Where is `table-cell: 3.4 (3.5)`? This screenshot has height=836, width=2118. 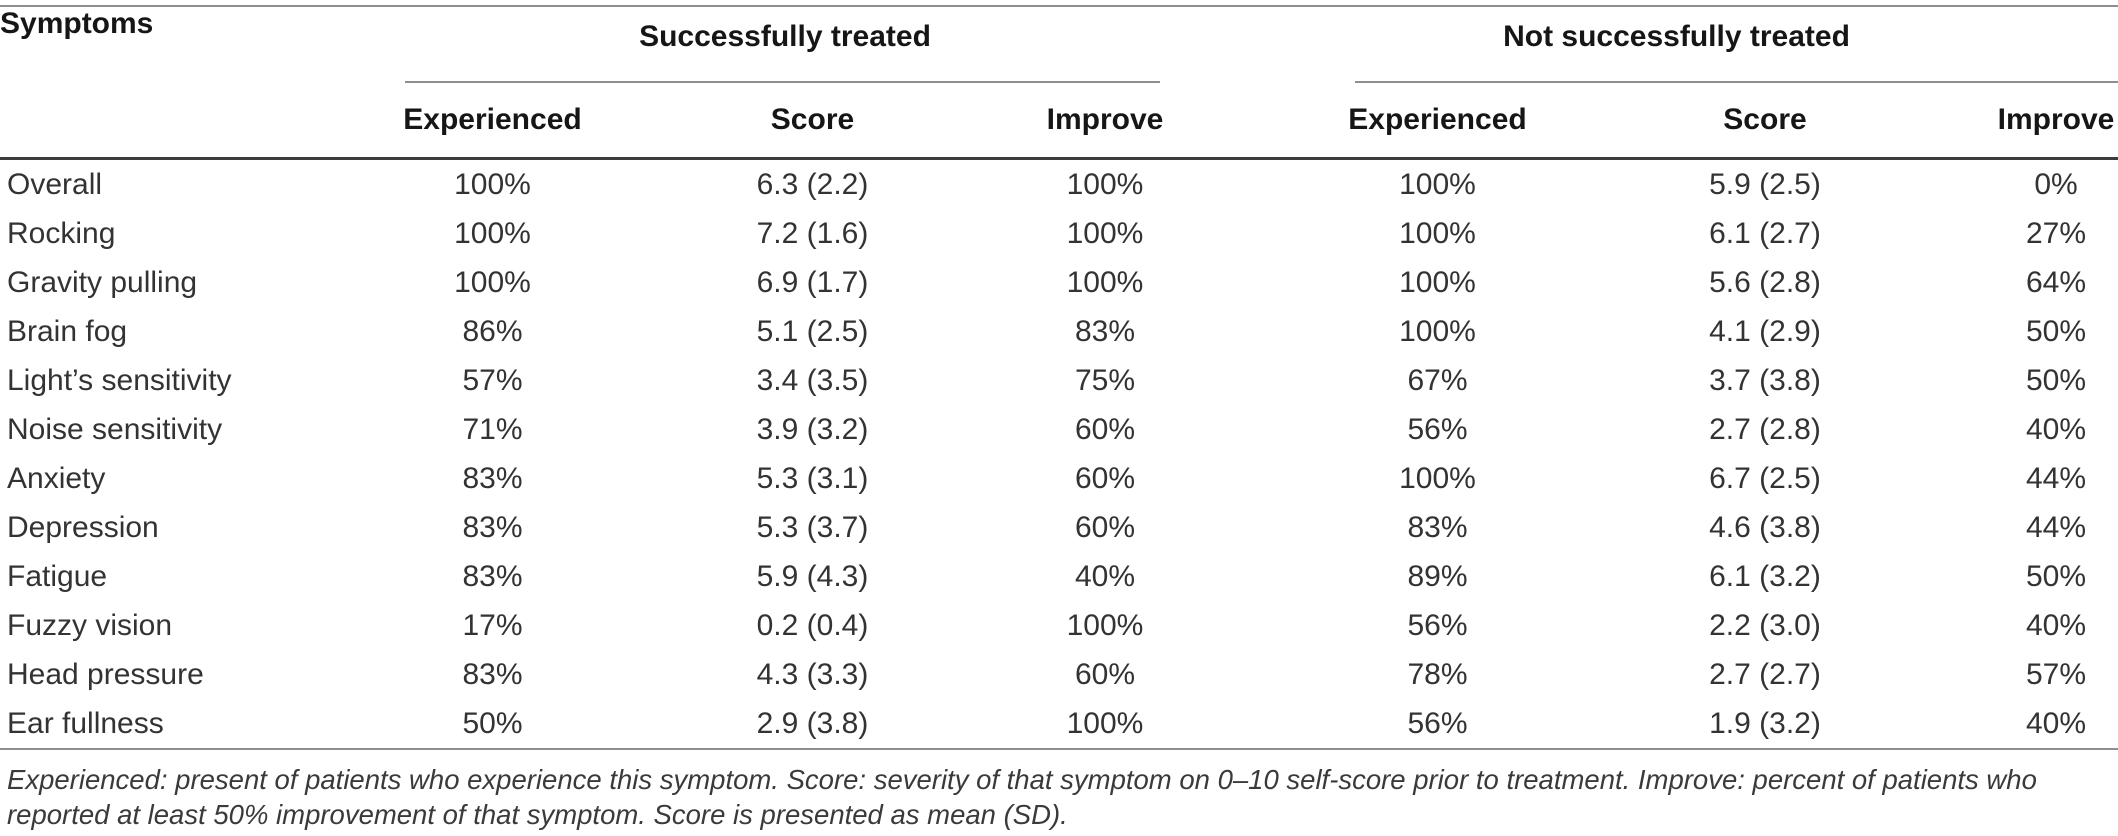
table-cell: 3.4 (3.5) is located at coordinates (812, 380).